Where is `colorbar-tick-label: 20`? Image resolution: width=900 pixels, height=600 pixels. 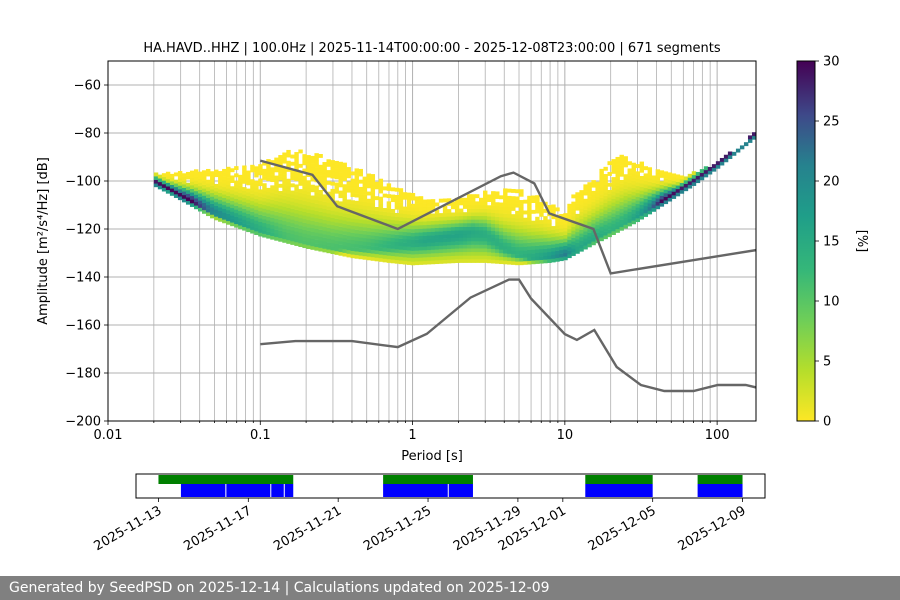
colorbar-tick-label: 20 is located at coordinates (831, 182).